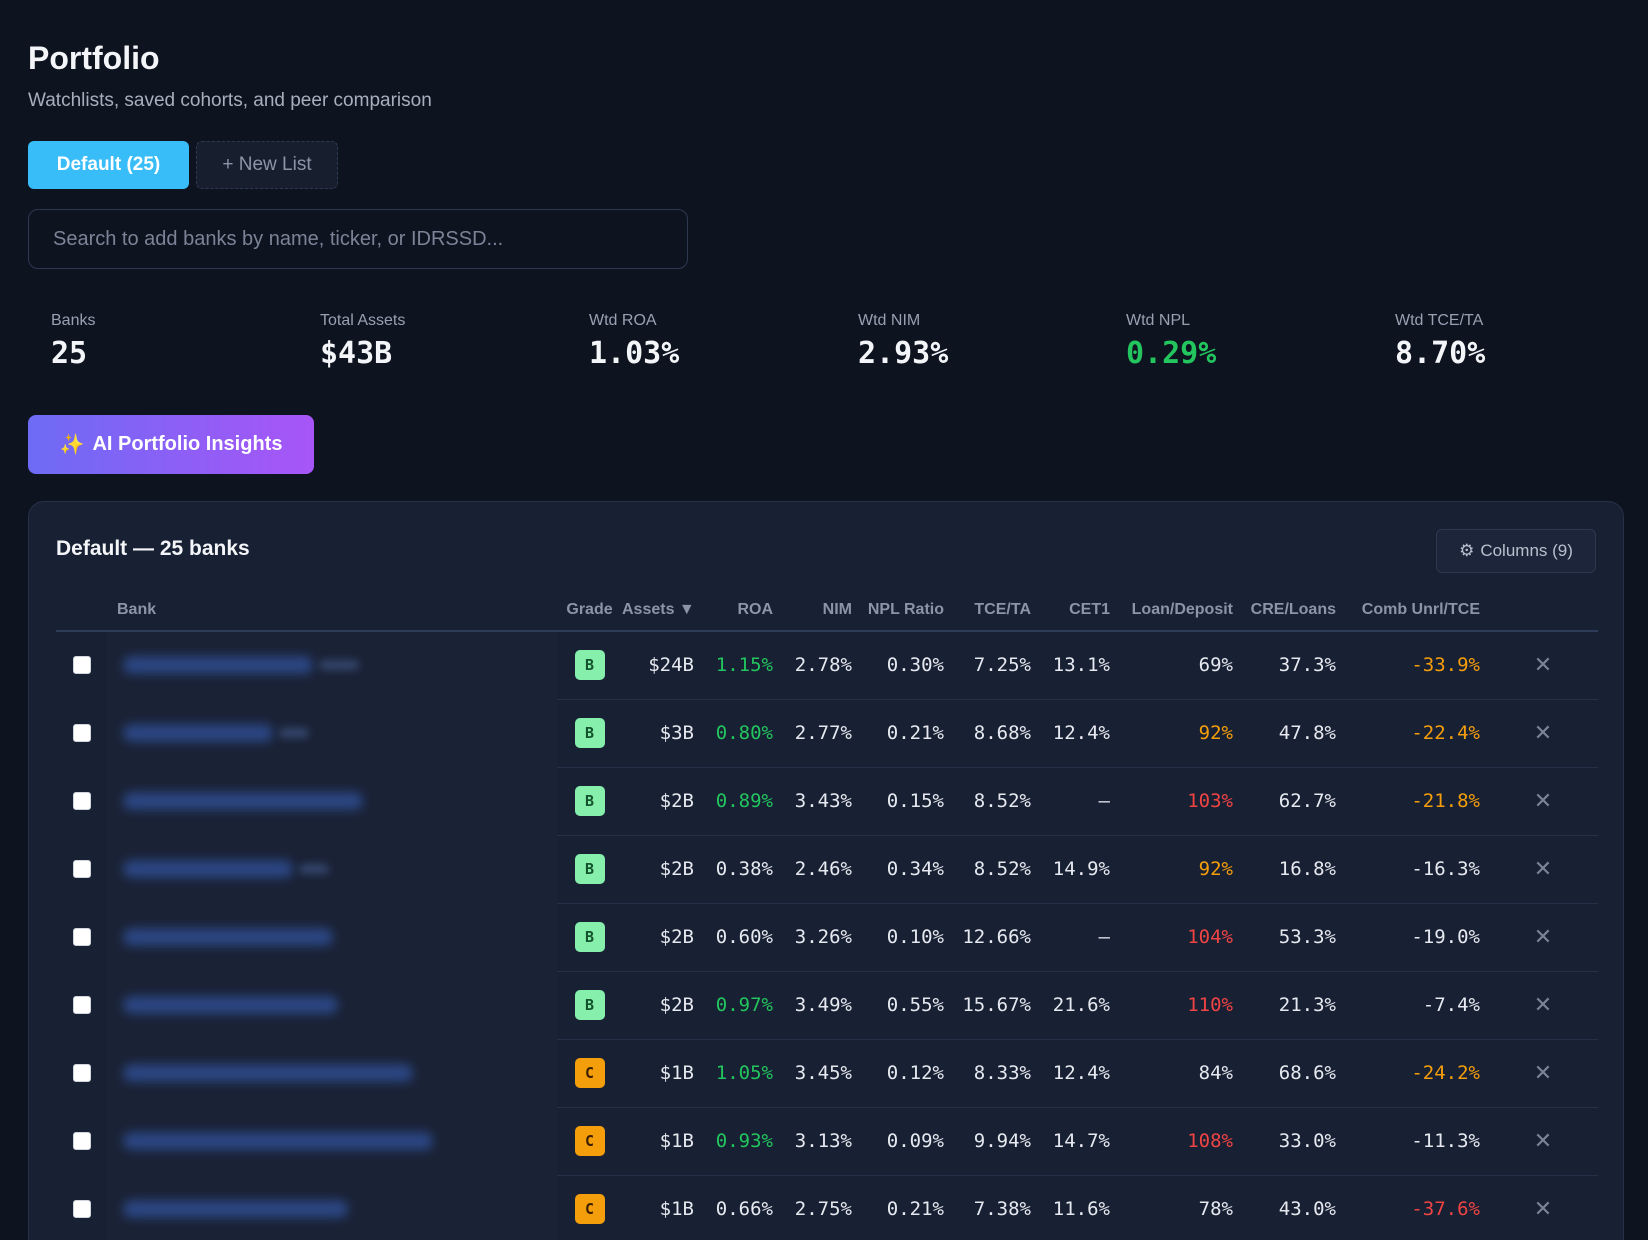  What do you see at coordinates (741, 1141) in the screenshot?
I see `roa-cell: 0.93%` at bounding box center [741, 1141].